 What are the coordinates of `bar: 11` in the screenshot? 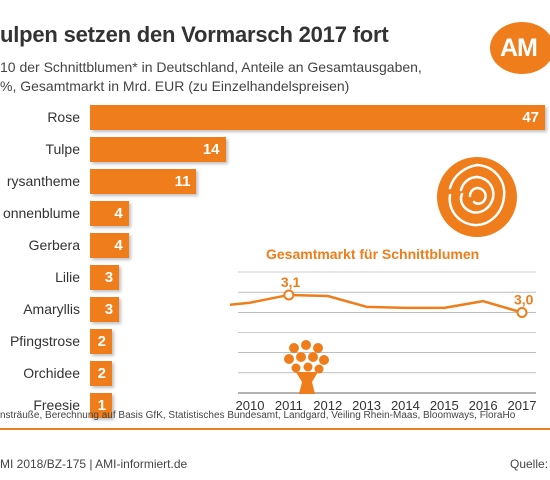 It's located at (143, 181).